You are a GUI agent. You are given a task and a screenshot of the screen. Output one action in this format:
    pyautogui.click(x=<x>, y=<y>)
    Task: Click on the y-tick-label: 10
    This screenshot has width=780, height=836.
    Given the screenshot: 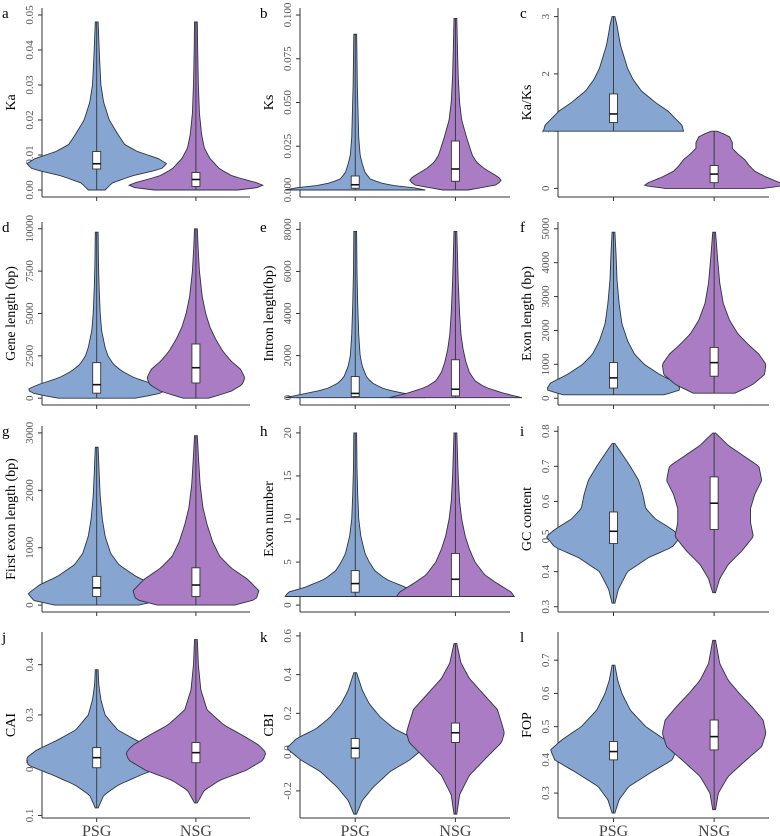 What is the action you would take?
    pyautogui.click(x=288, y=519)
    